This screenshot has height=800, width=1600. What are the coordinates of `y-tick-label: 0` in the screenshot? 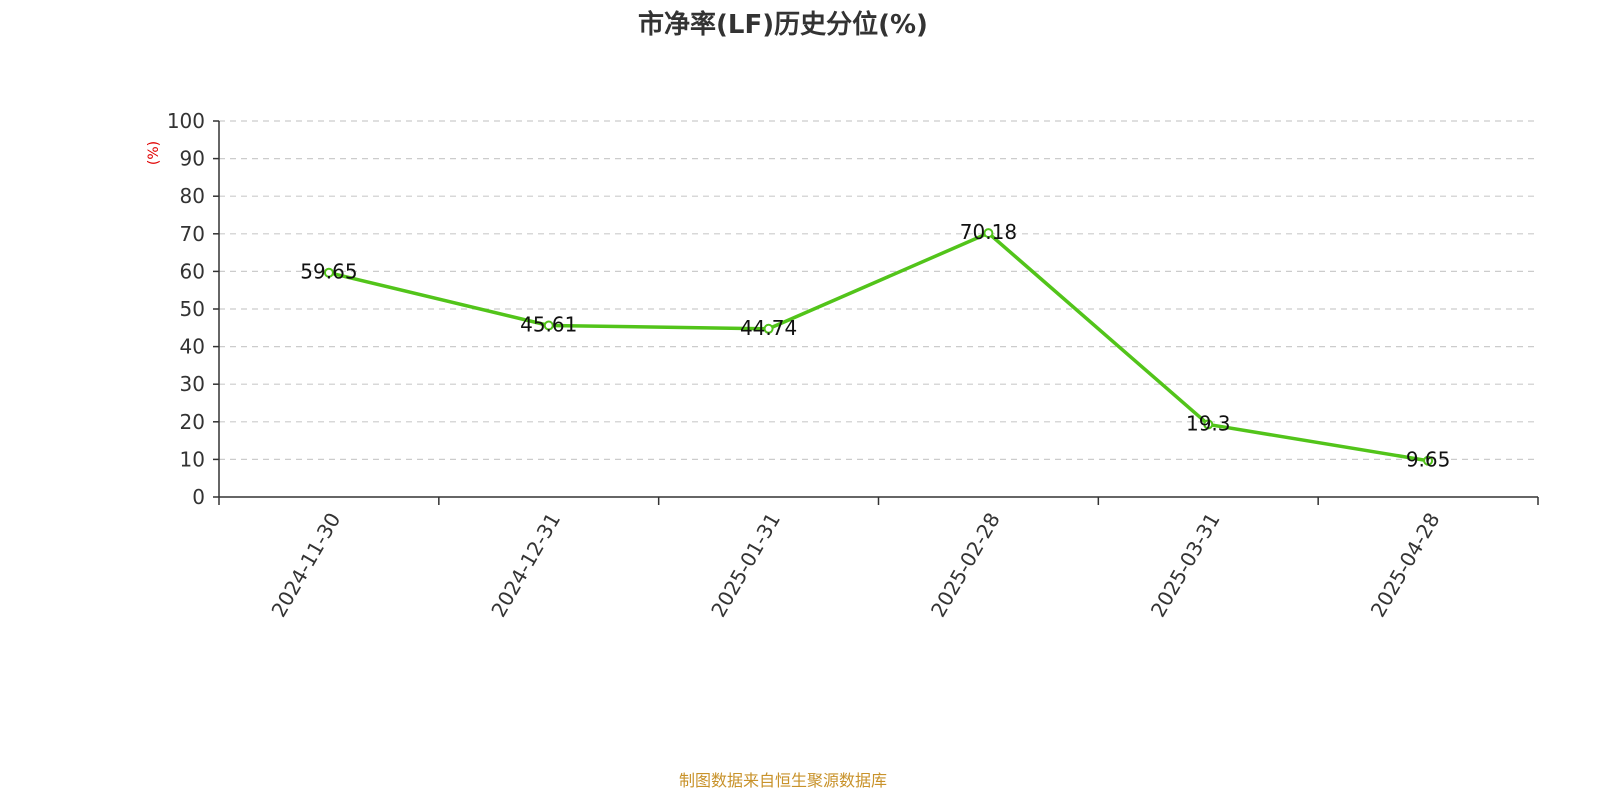 It's located at (198, 497).